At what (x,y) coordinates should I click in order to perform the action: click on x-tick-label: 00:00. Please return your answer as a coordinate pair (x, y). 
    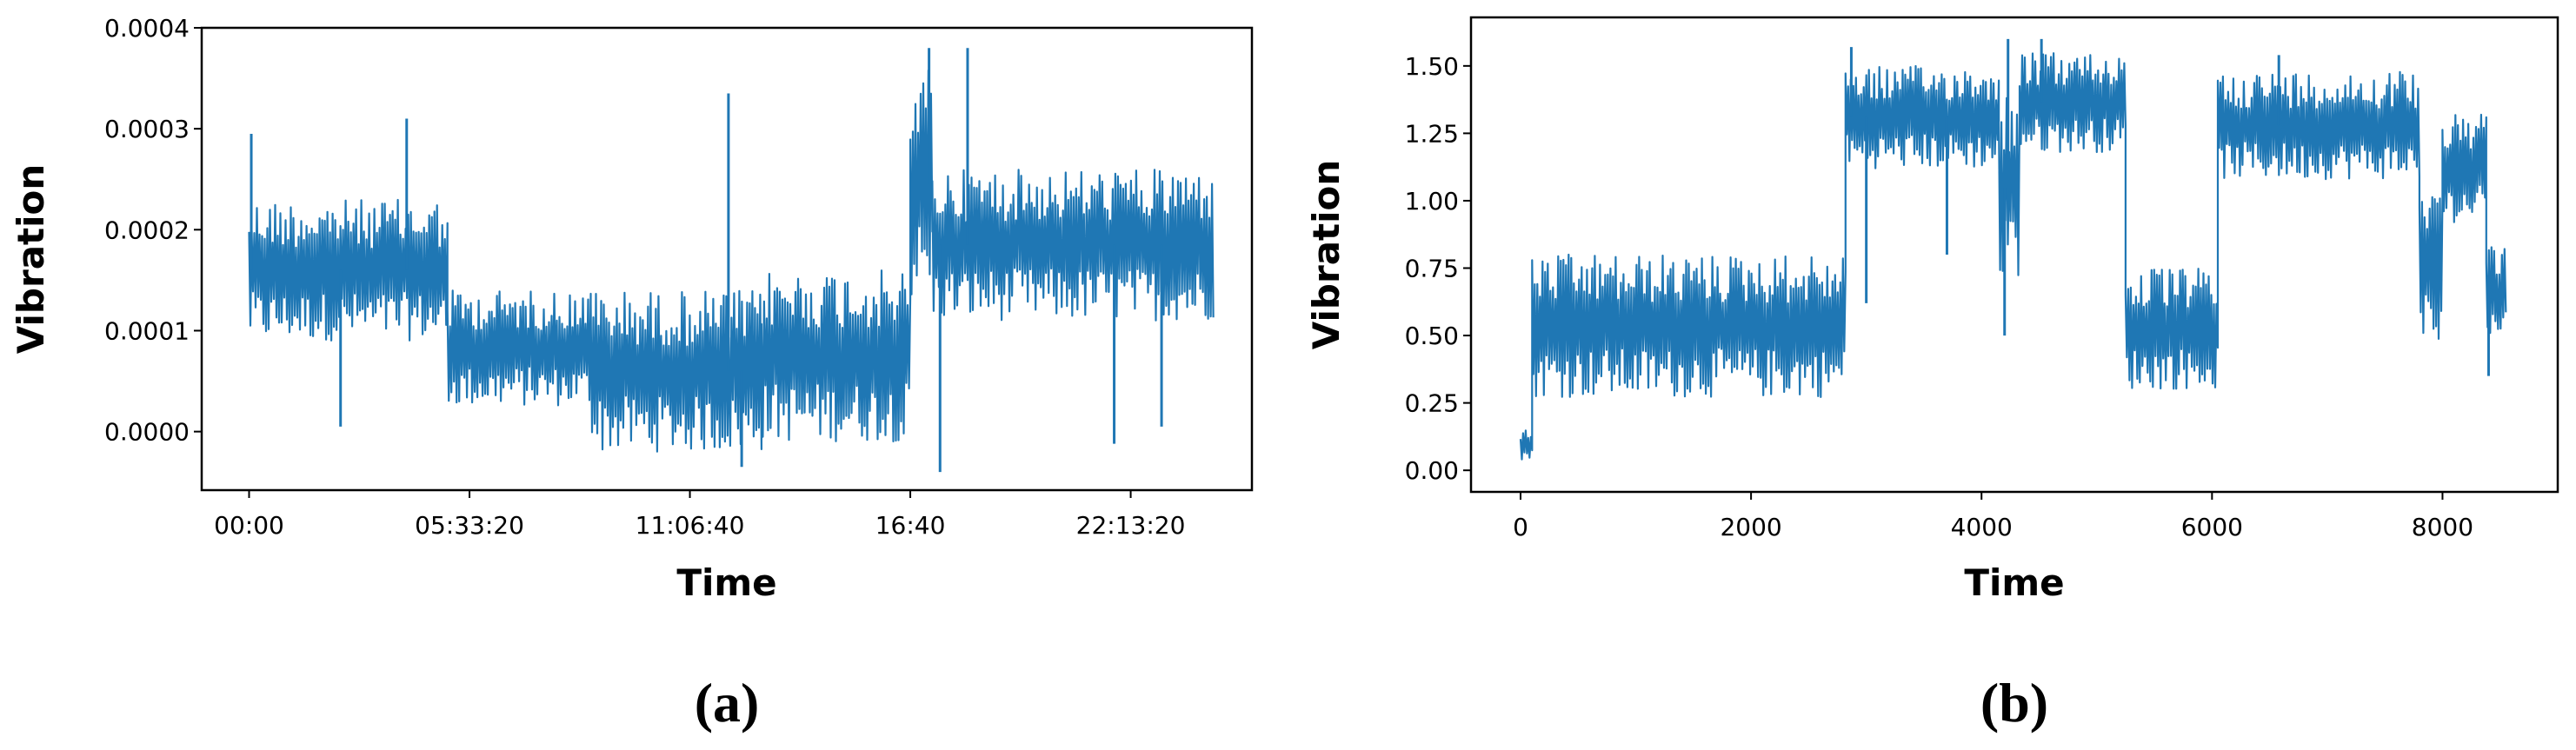
    Looking at the image, I should click on (249, 525).